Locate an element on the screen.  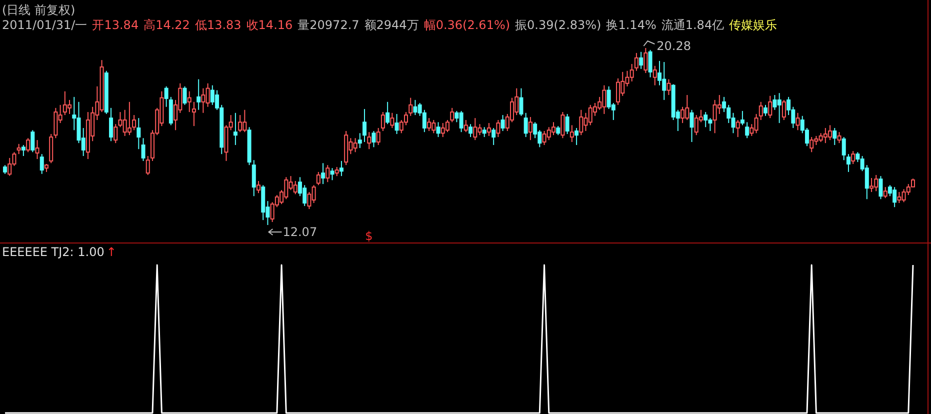
annotation: 12.07 is located at coordinates (300, 232).